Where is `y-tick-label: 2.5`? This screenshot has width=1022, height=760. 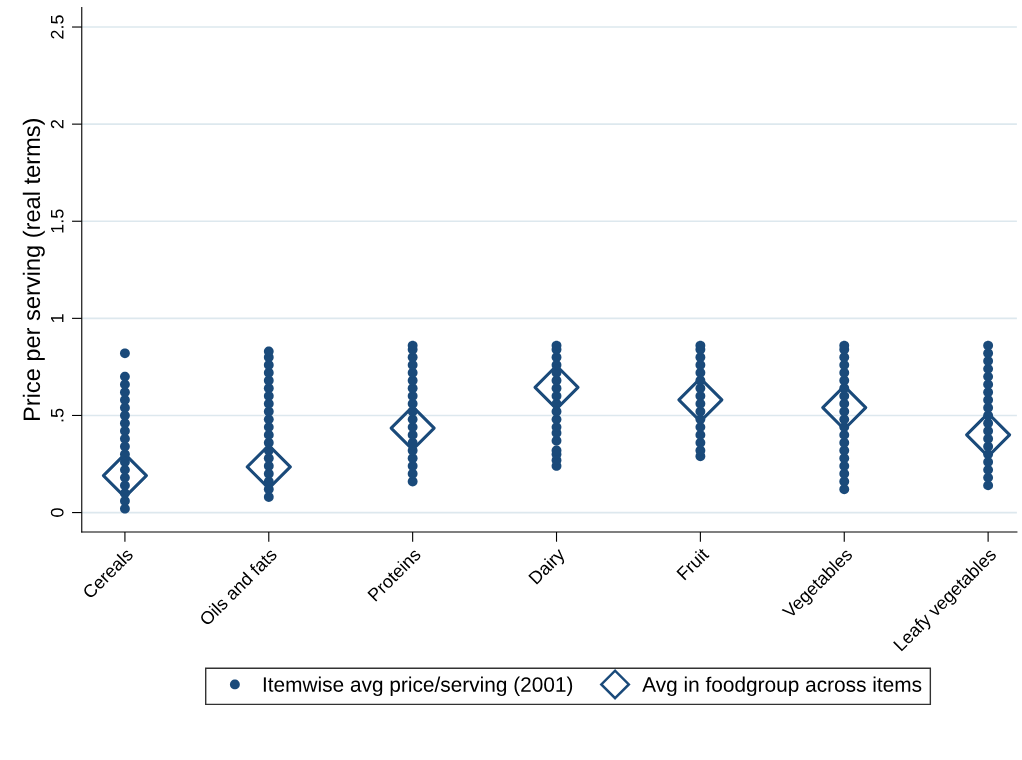 y-tick-label: 2.5 is located at coordinates (57, 27).